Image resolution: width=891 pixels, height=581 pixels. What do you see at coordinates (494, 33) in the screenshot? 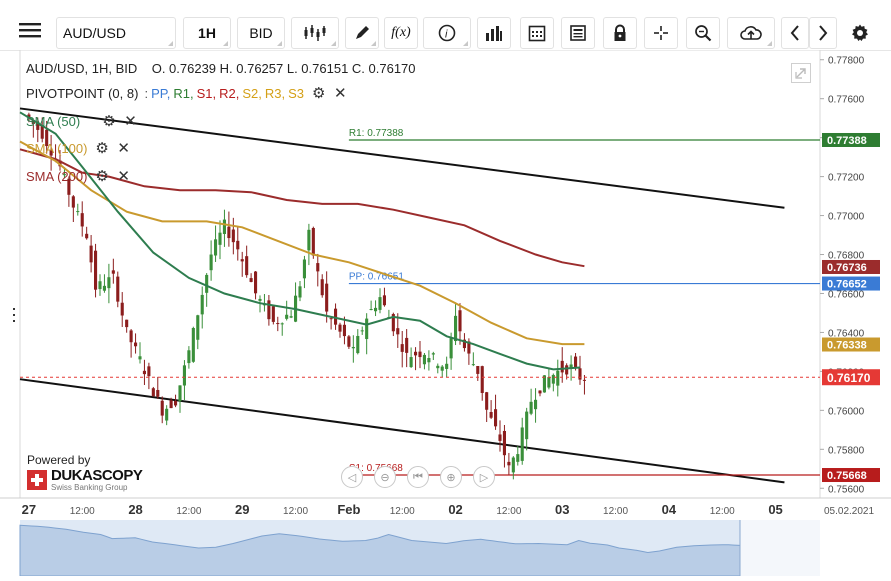
I see `volume-bars-icon` at bounding box center [494, 33].